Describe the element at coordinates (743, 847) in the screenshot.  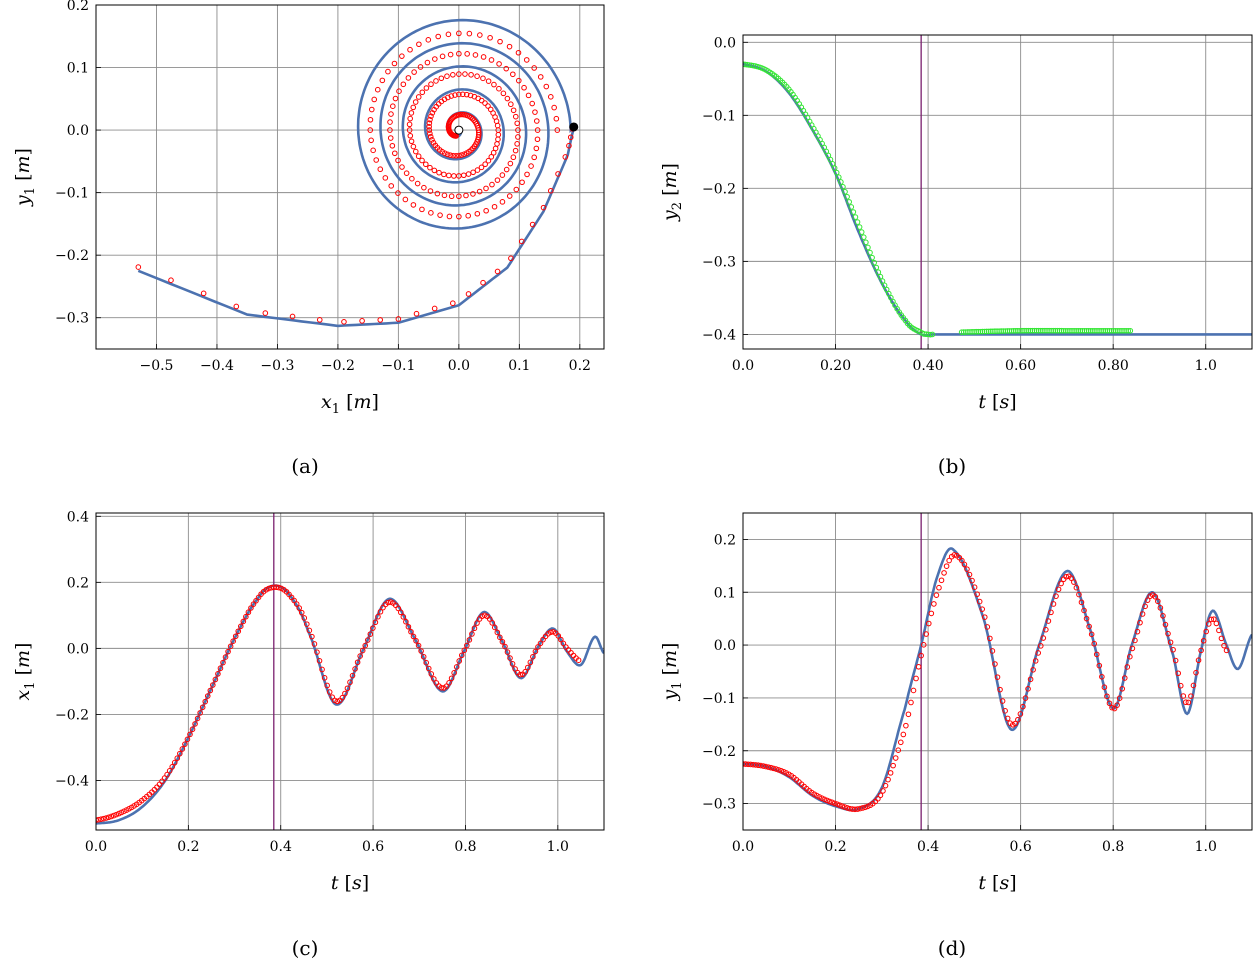
I see `x-tick-label: 0.0` at that location.